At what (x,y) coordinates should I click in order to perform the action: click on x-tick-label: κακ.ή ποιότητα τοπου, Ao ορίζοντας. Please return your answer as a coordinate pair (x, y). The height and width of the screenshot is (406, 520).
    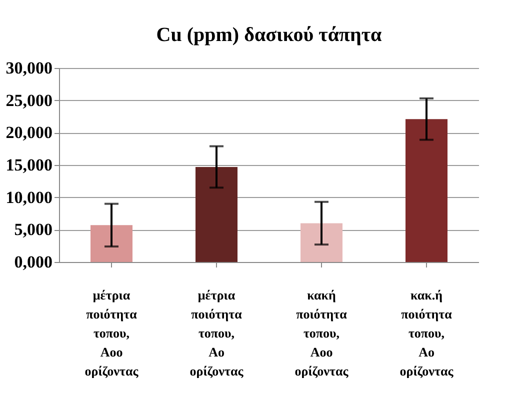
    Looking at the image, I should click on (427, 333).